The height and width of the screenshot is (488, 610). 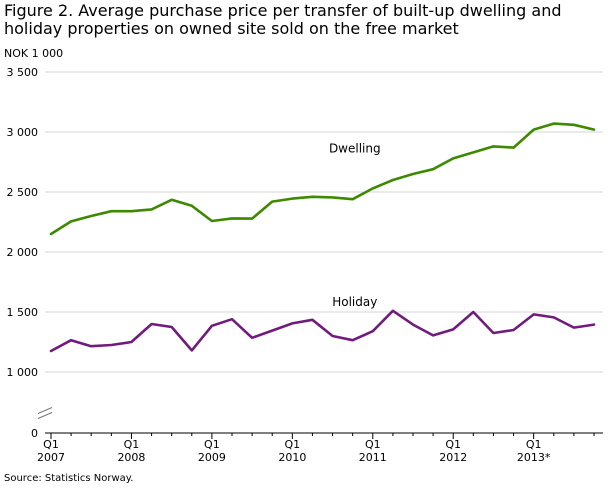 What do you see at coordinates (69, 478) in the screenshot?
I see `source-note: Source: Statistics Norway.` at bounding box center [69, 478].